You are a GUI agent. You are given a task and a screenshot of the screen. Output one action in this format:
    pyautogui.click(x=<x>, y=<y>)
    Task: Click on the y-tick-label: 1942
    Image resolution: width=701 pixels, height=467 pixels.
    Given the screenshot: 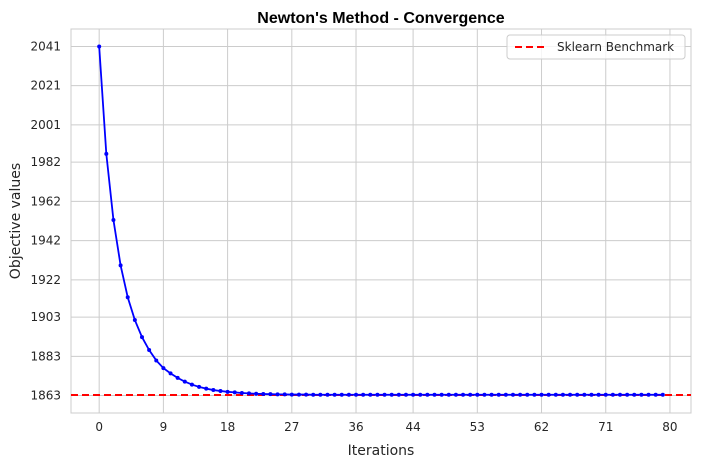 What is the action you would take?
    pyautogui.click(x=45, y=241)
    